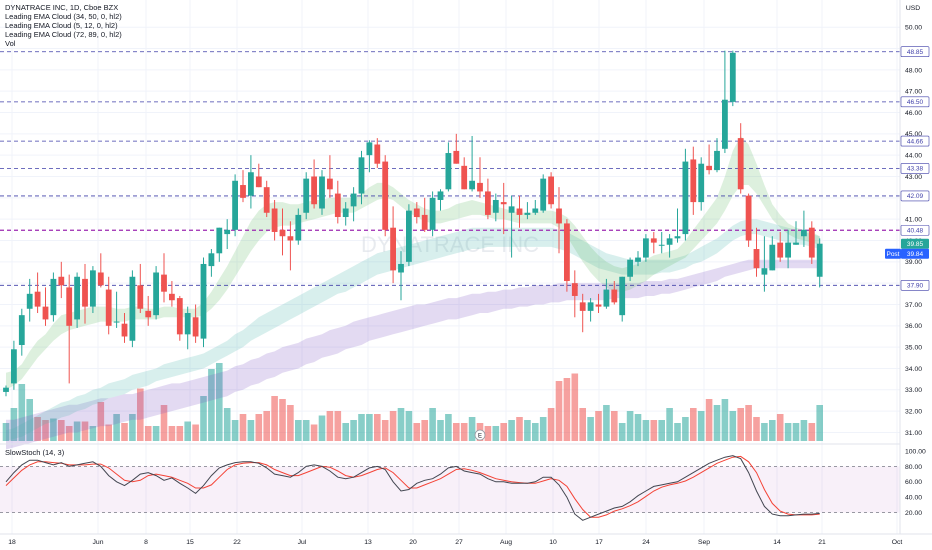 The width and height of the screenshot is (932, 550). Describe the element at coordinates (61, 25) in the screenshot. I see `indicator-ema-5-12: Leading EMA Cloud (5, 12, 0, hl2)` at that location.